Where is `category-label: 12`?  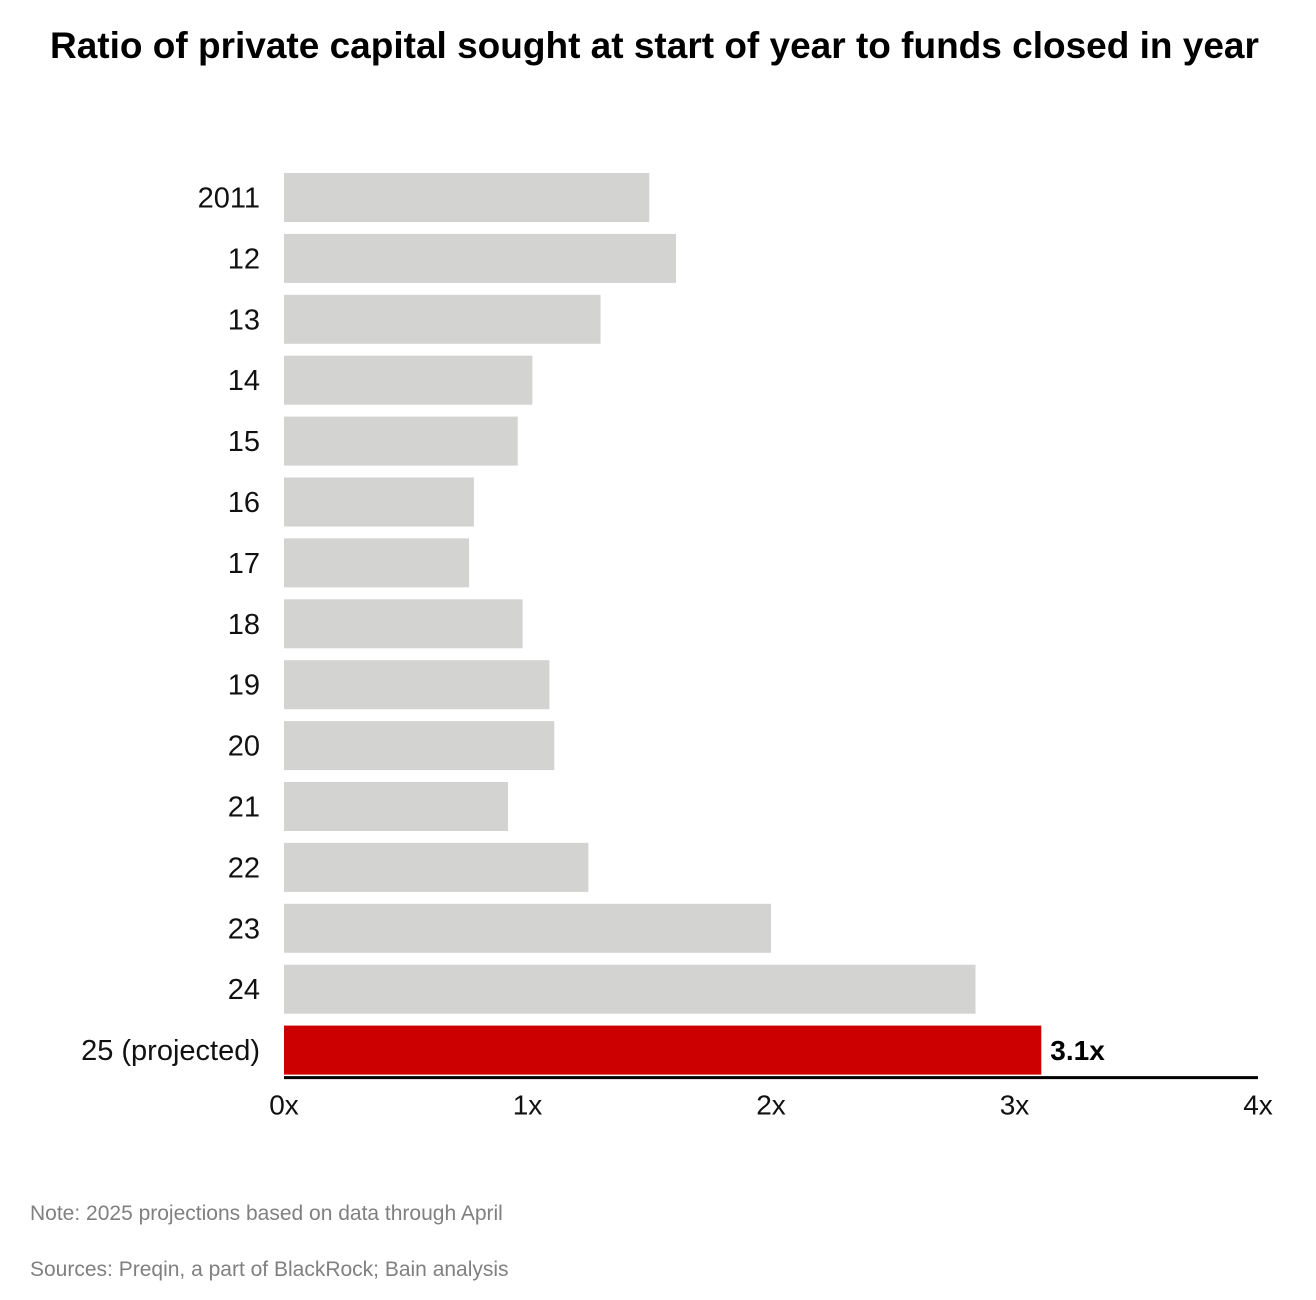 category-label: 12 is located at coordinates (244, 259).